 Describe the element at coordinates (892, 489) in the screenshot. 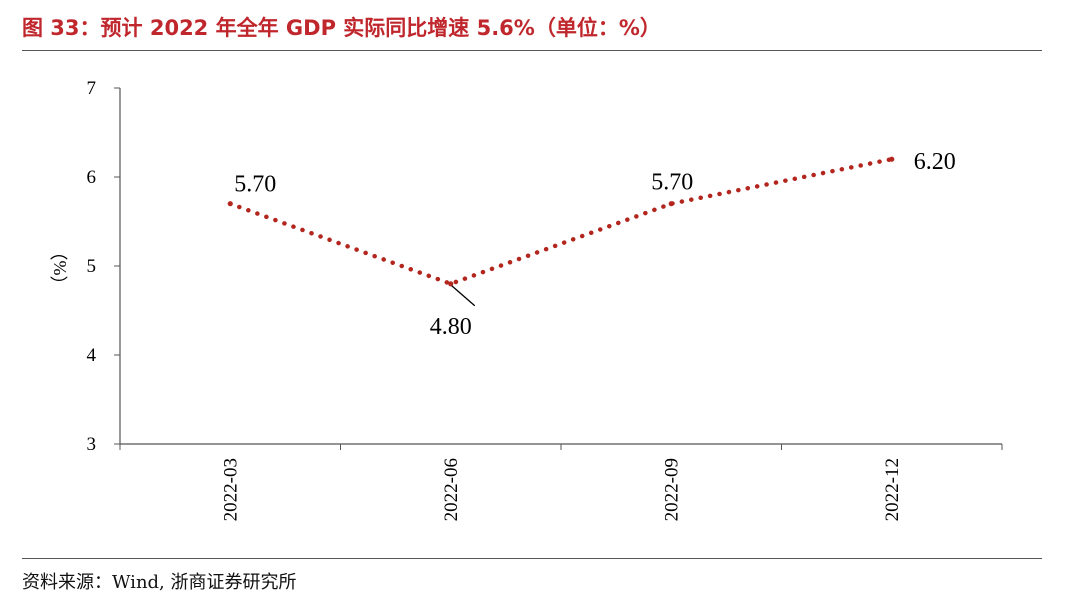

I see `x-tick-label: 2022-12` at that location.